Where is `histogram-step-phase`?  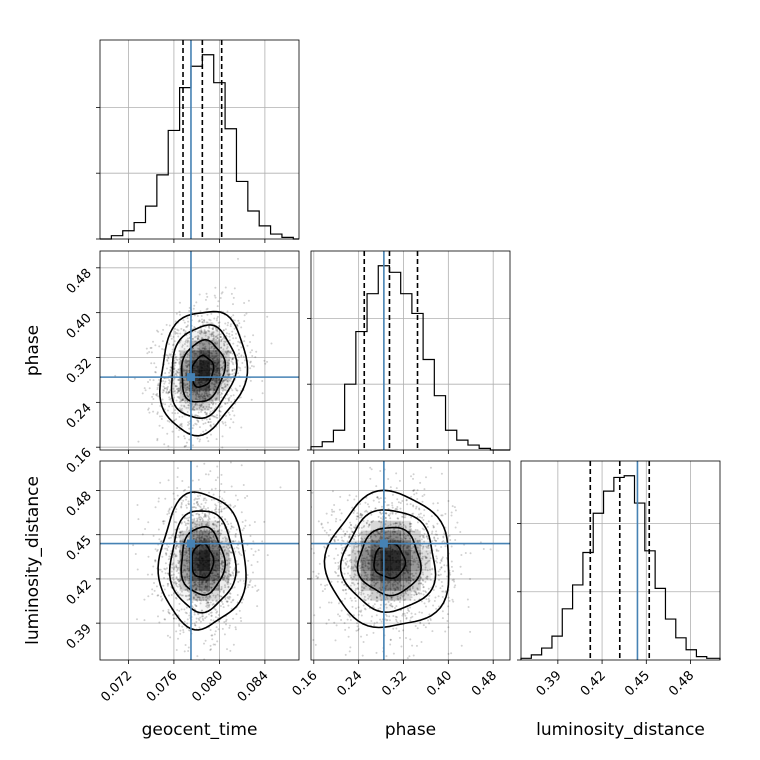
histogram-step-phase is located at coordinates (410, 358).